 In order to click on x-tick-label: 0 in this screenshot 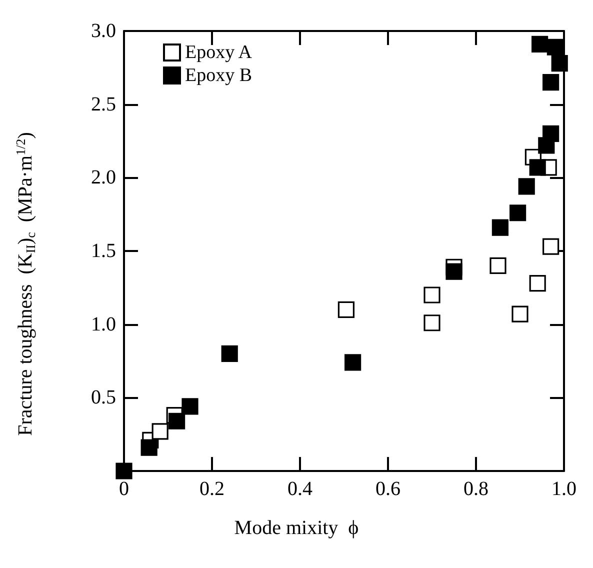, I will do `click(124, 489)`.